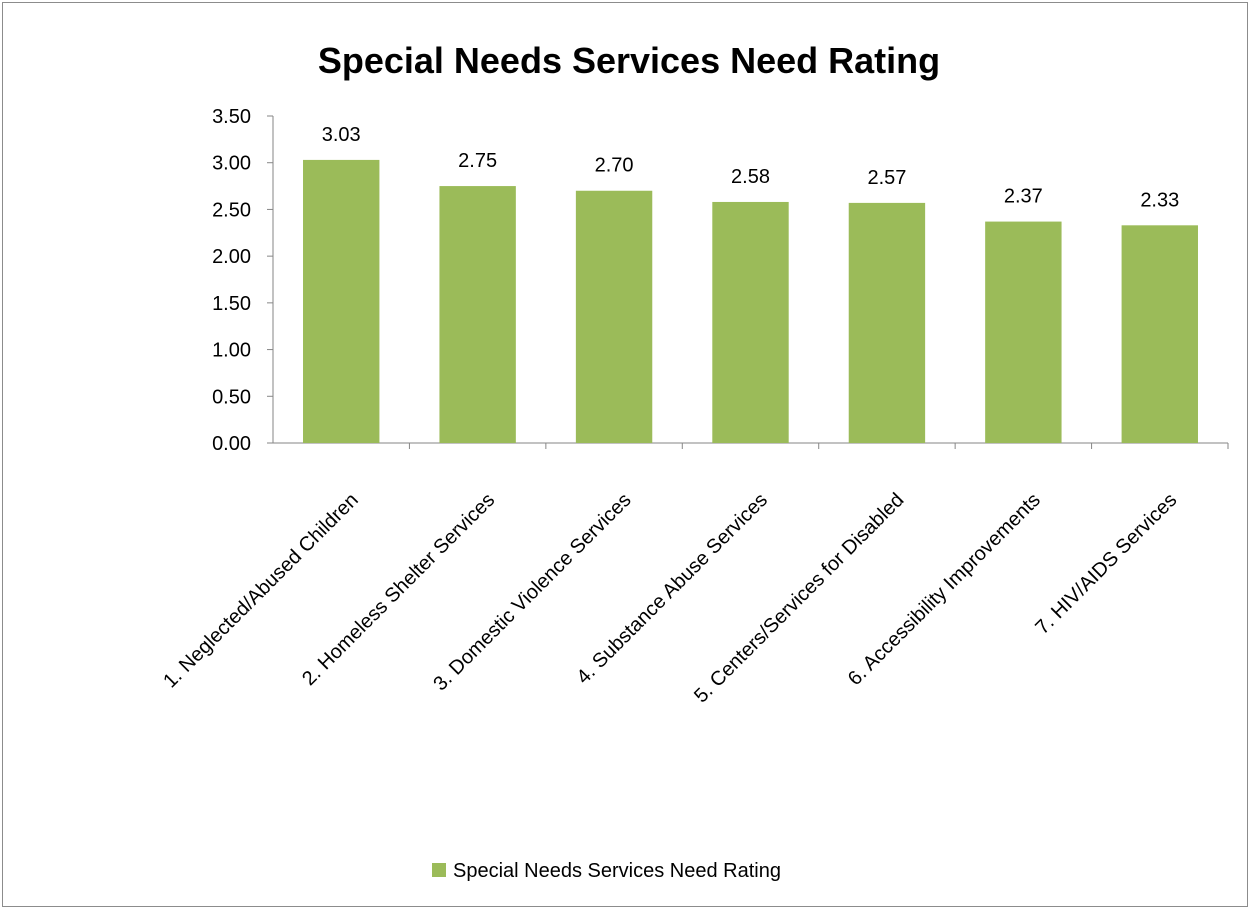 The image size is (1252, 911). What do you see at coordinates (231, 210) in the screenshot?
I see `y-tick-label: 2.50` at bounding box center [231, 210].